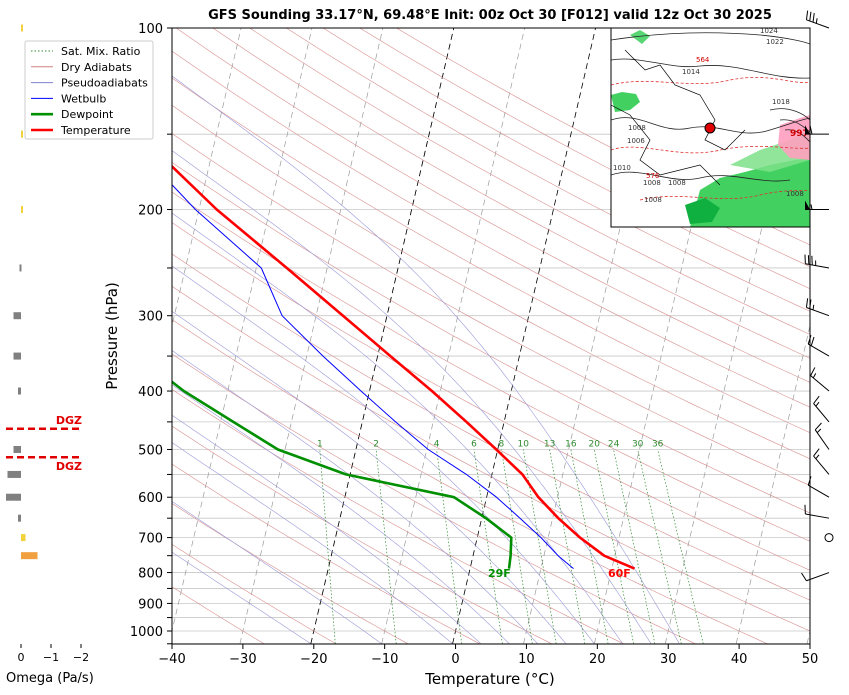 This screenshot has height=695, width=849. I want to click on inset-map-contour-label: 576, so click(653, 176).